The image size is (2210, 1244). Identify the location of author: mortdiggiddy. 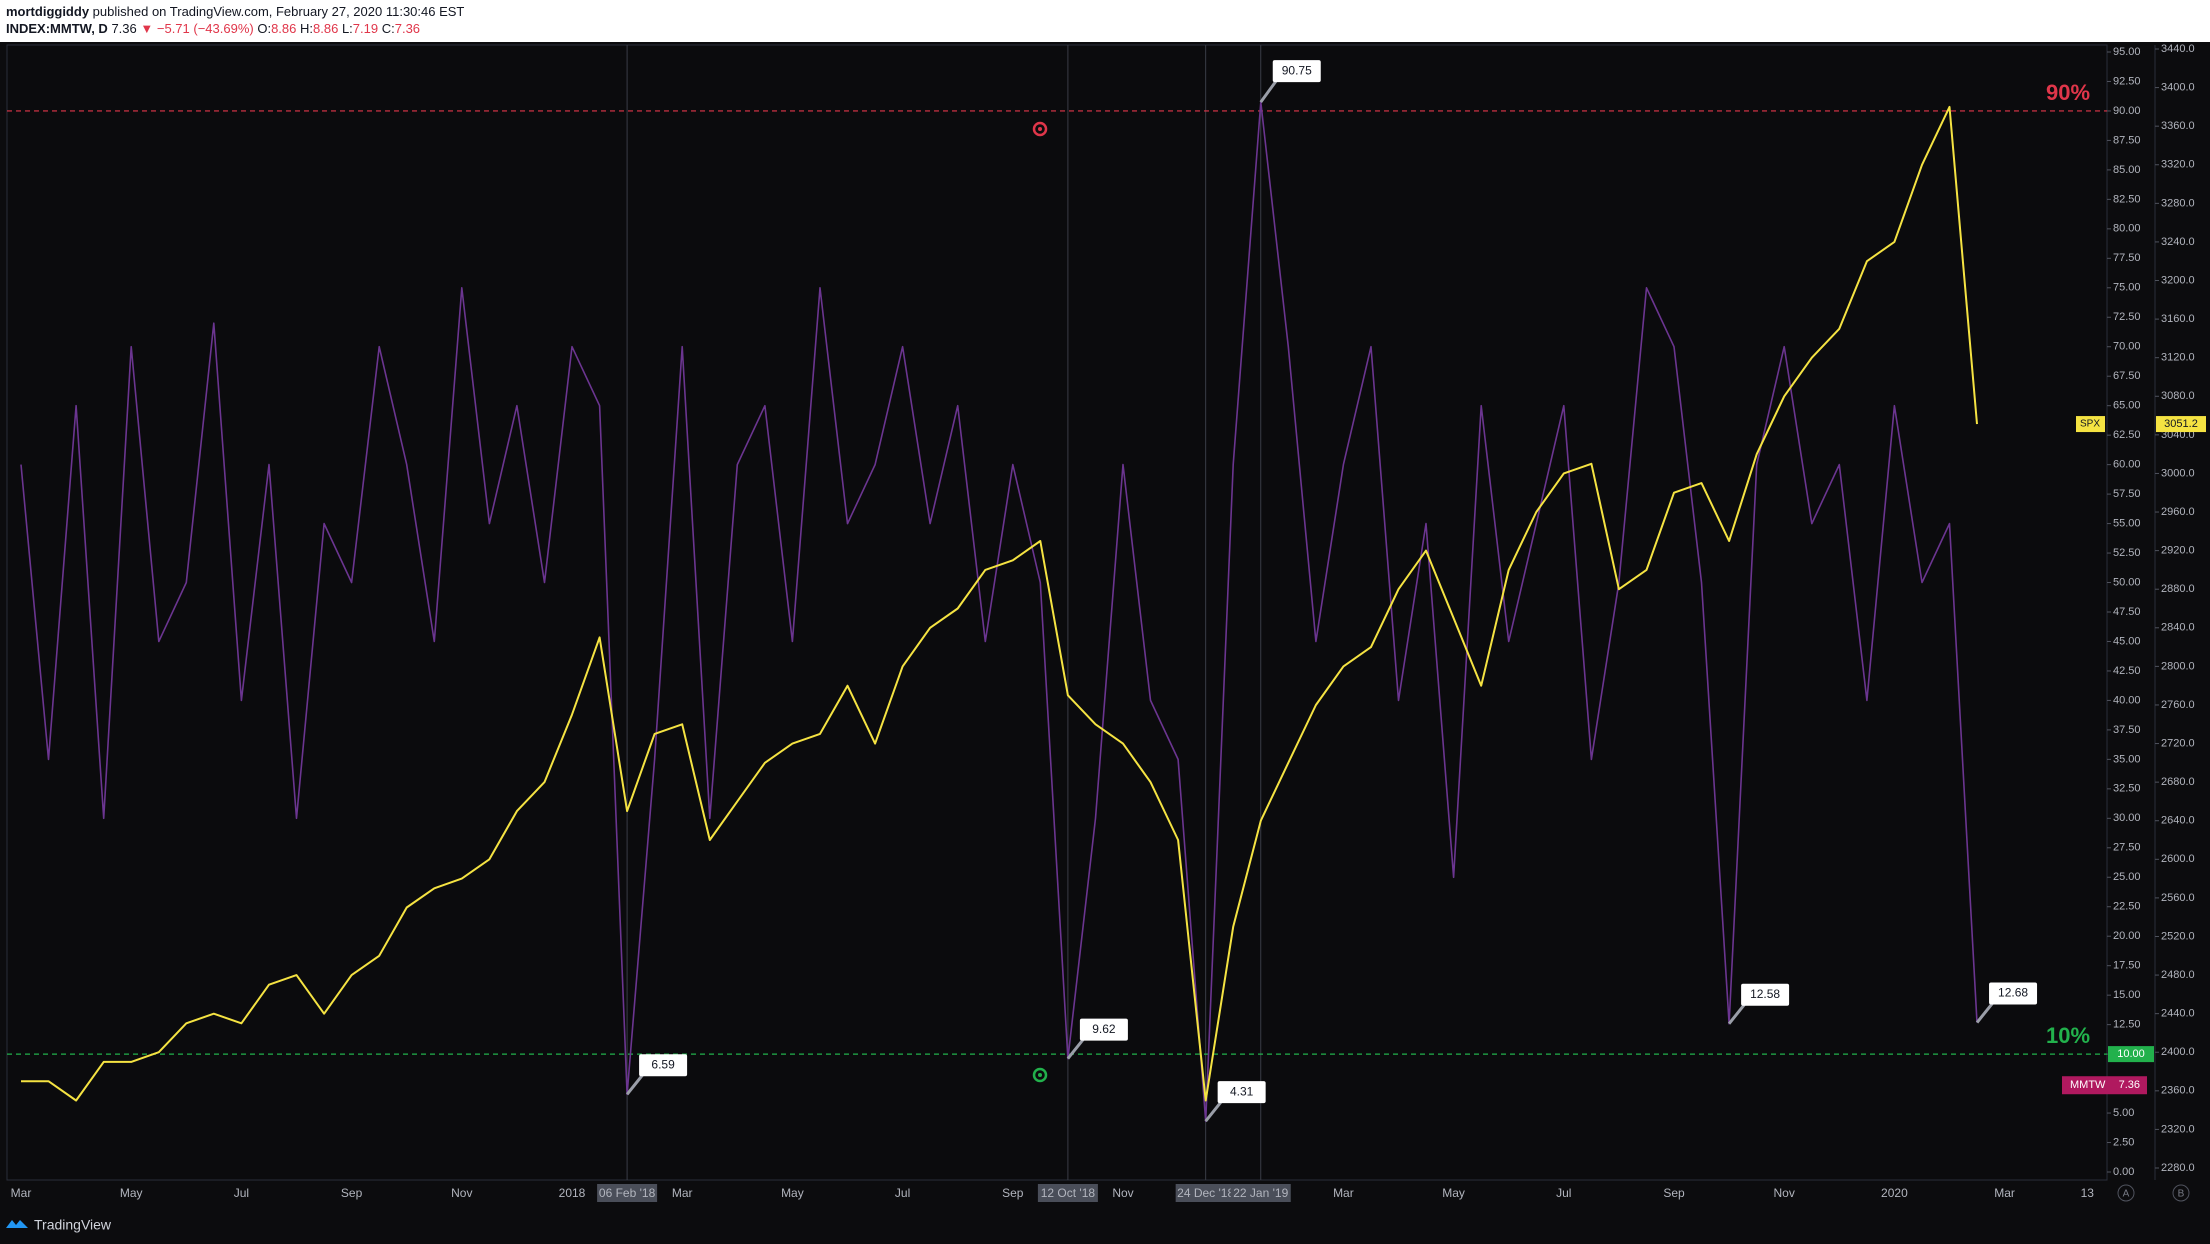
(48, 11).